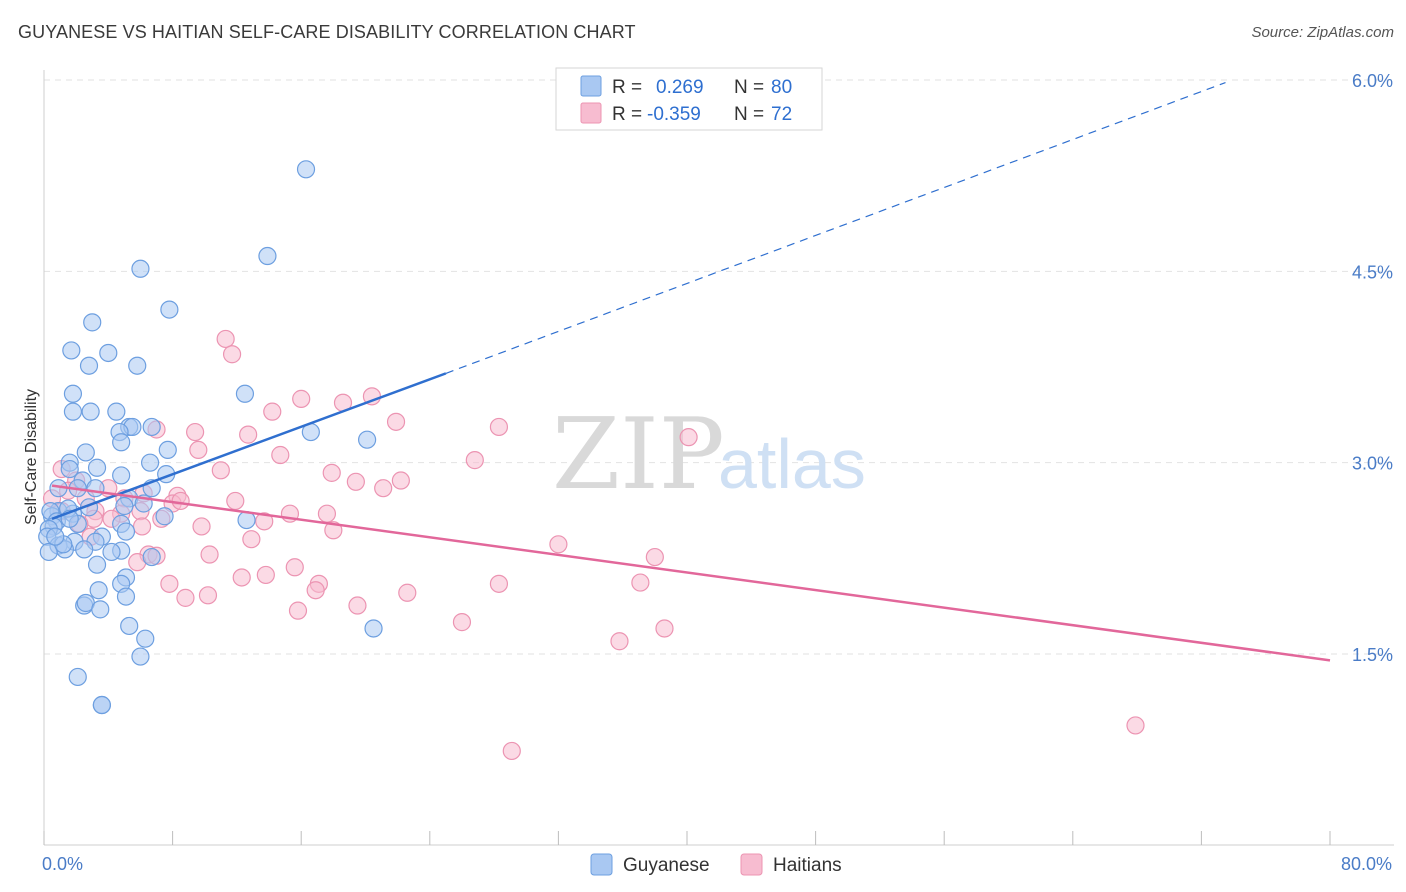 The width and height of the screenshot is (1406, 892). What do you see at coordinates (638, 455) in the screenshot?
I see `watermark-zip: ZIP` at bounding box center [638, 455].